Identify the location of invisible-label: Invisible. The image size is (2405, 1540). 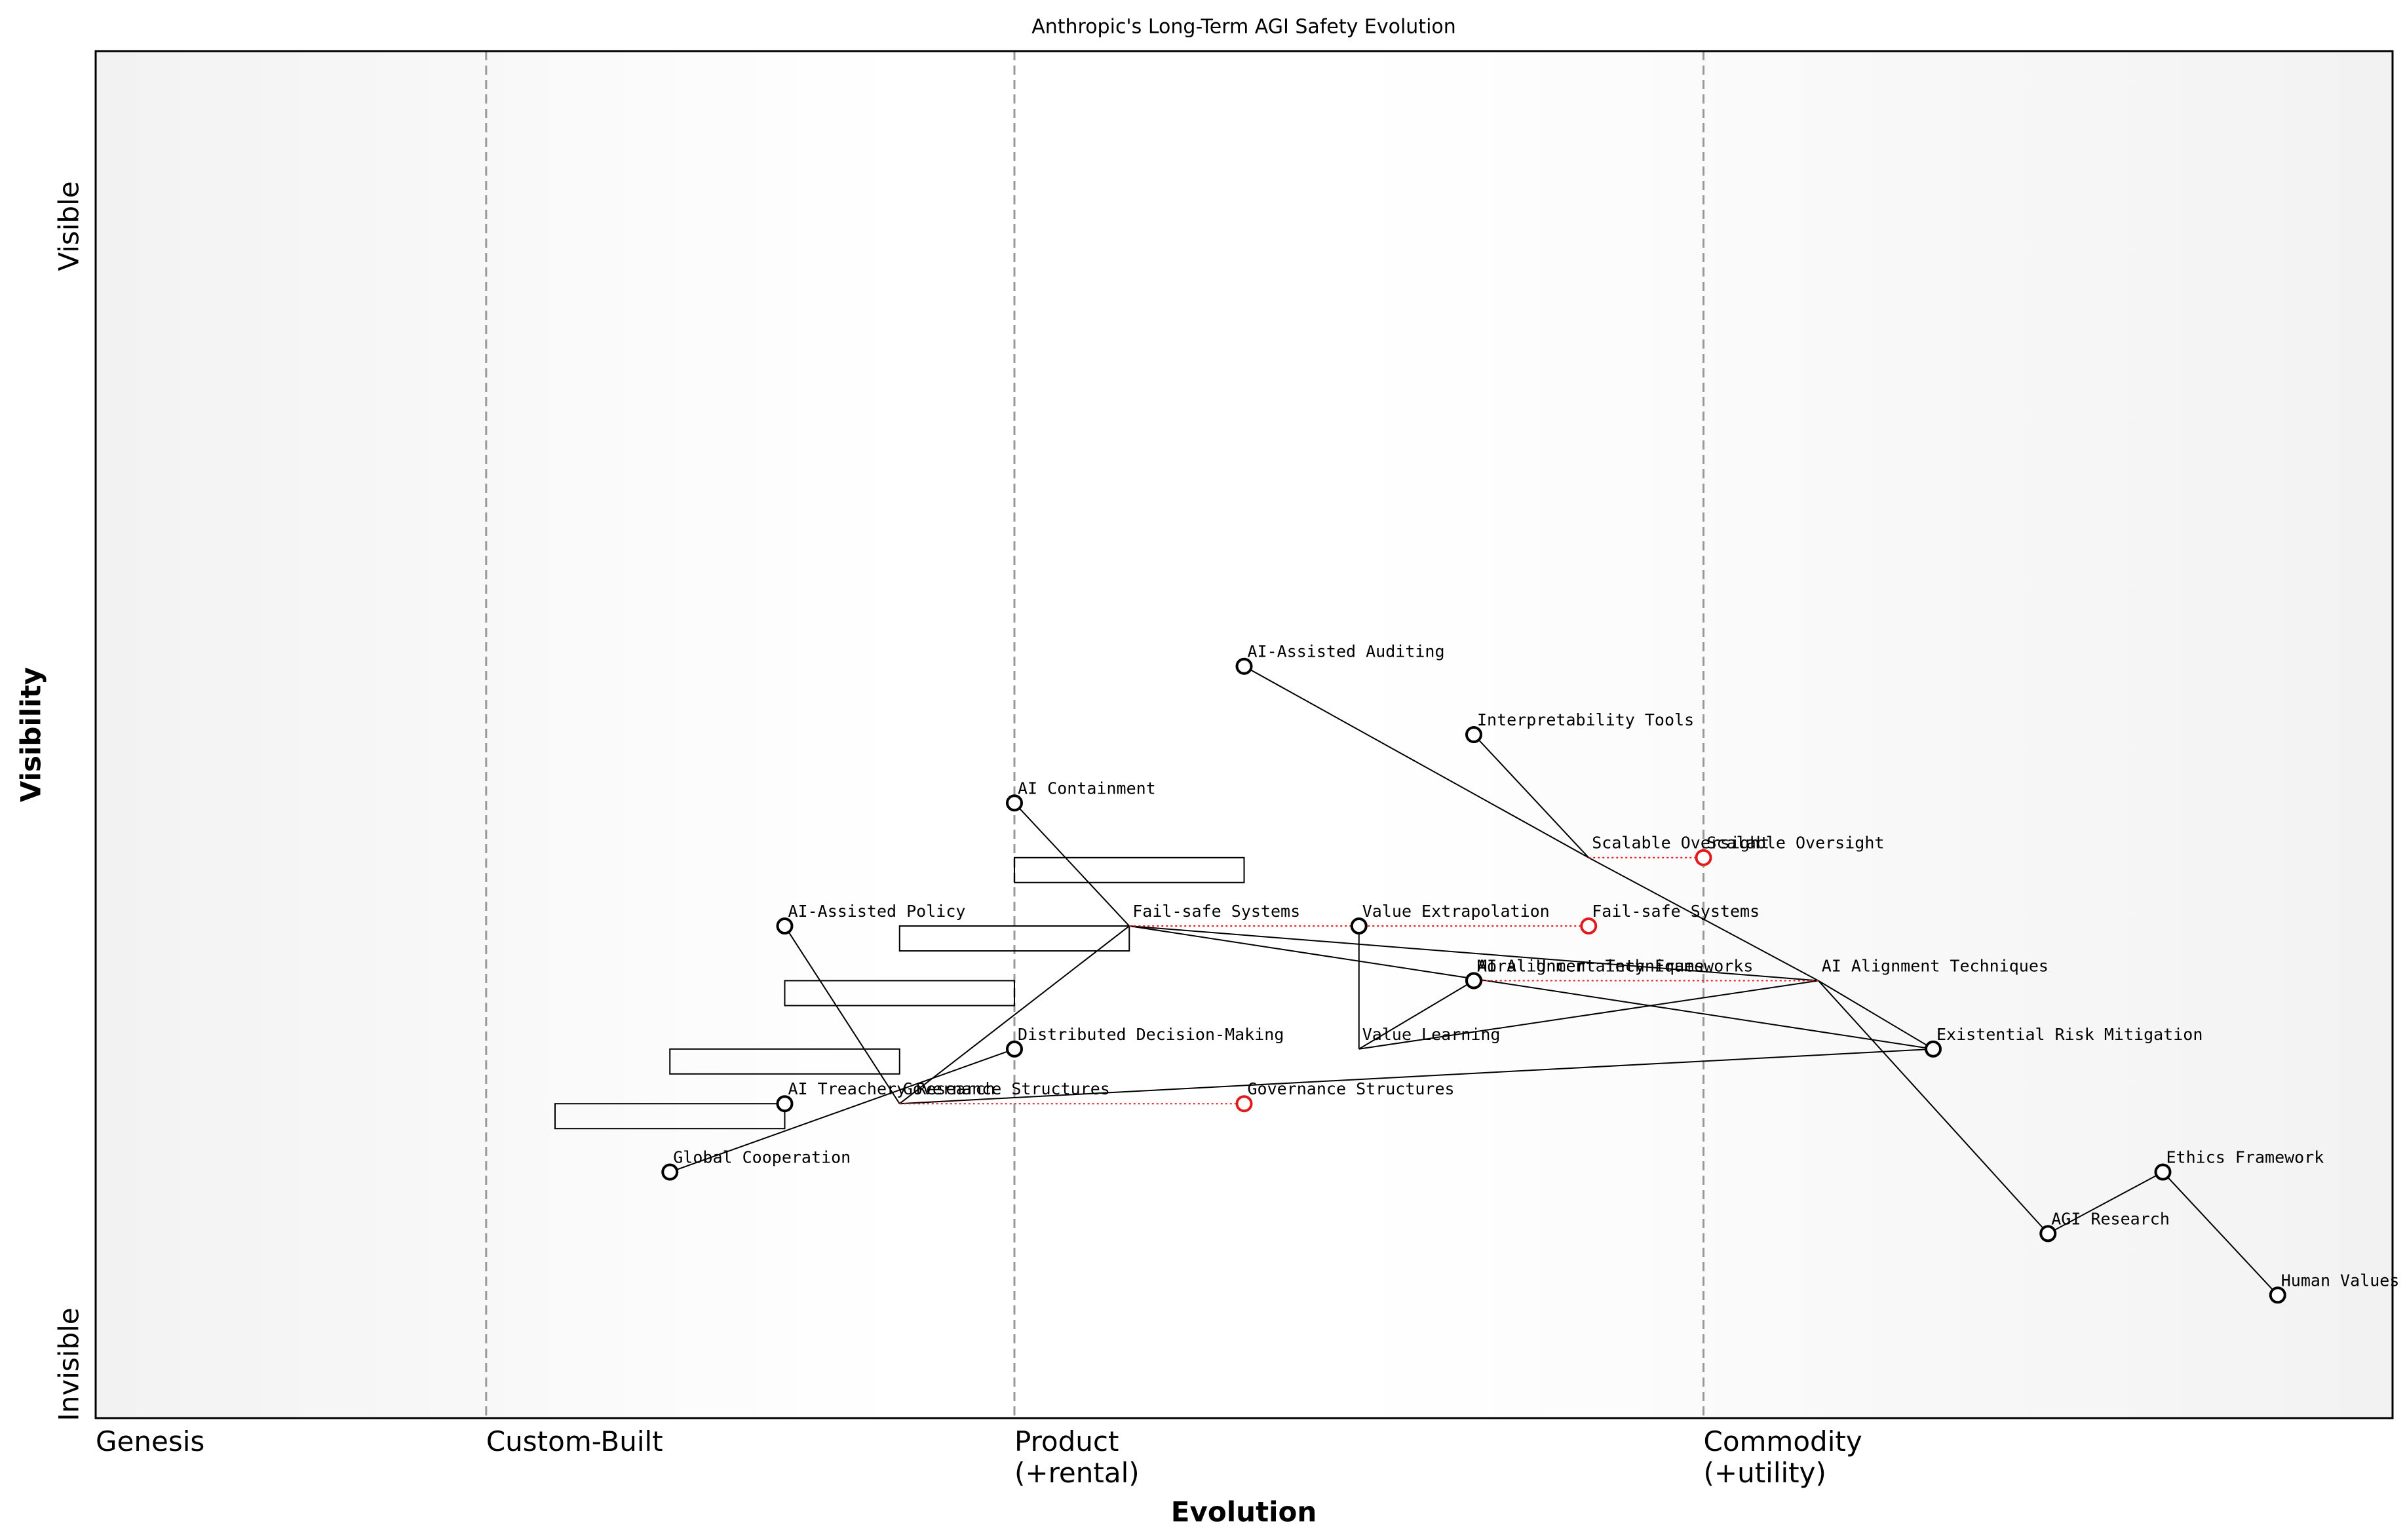
(69, 1364).